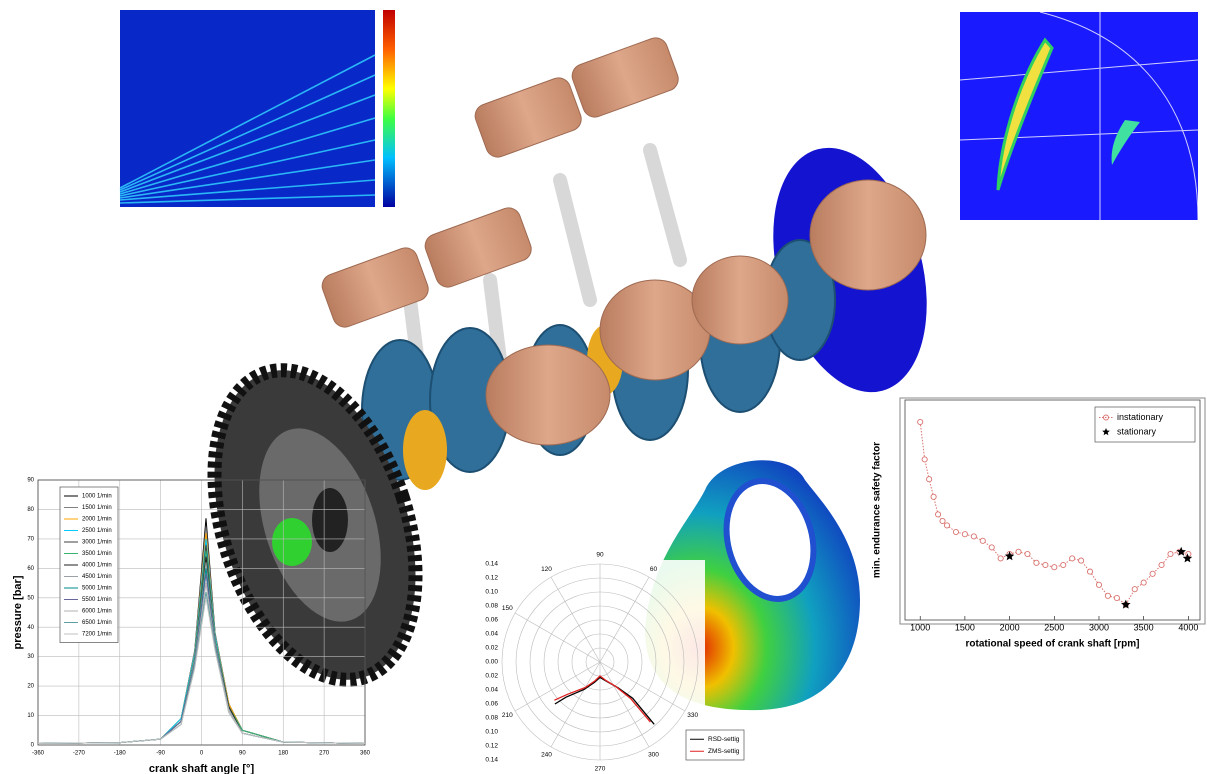 This screenshot has height=774, width=1207. I want to click on theta-tick-label: 60, so click(654, 569).